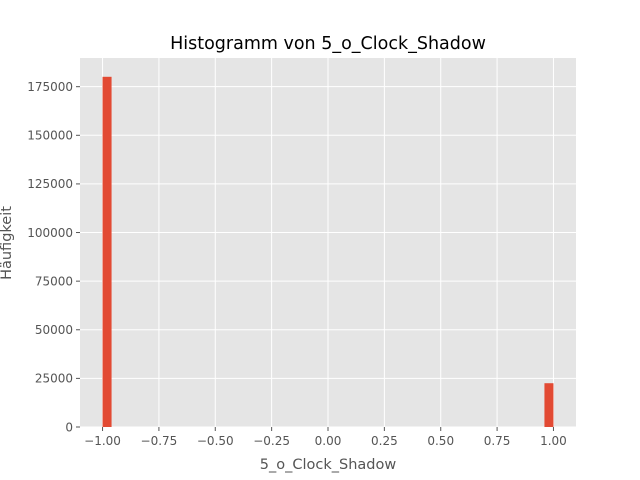 This screenshot has width=640, height=480. I want to click on y-axis-label: Häufigkeit, so click(7, 243).